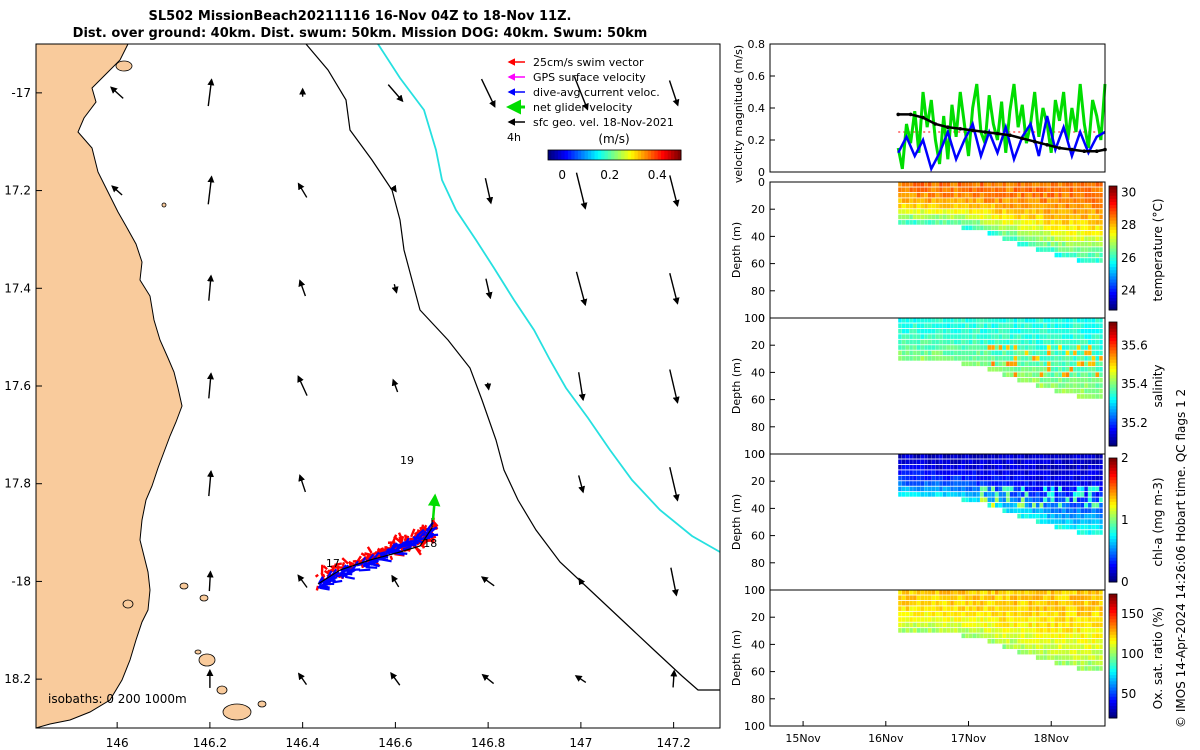  I want to click on dive-current-vector, so click(421, 532).